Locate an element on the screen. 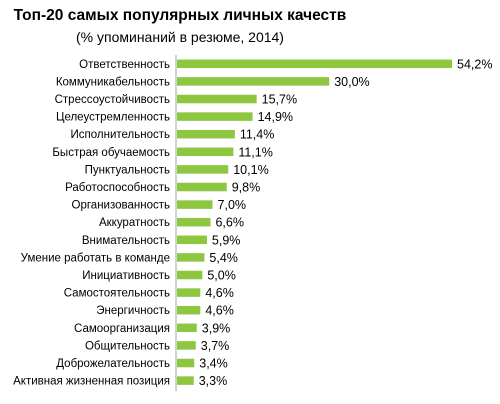 The height and width of the screenshot is (404, 500). category-label: Исполнительность is located at coordinates (120, 135).